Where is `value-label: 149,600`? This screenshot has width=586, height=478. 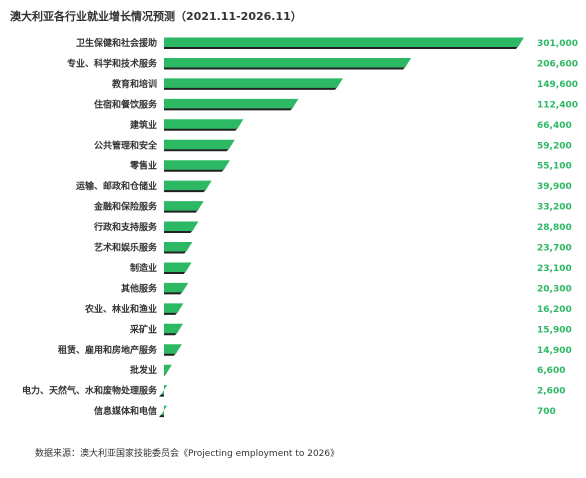 value-label: 149,600 is located at coordinates (557, 85).